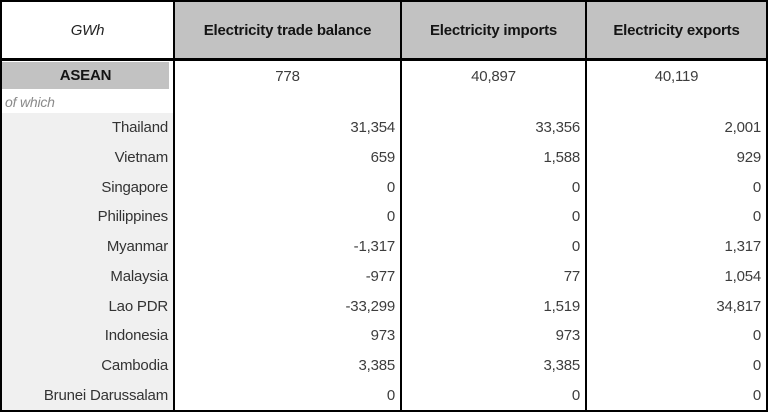 This screenshot has width=768, height=412. Describe the element at coordinates (286, 76) in the screenshot. I see `summary-trade-balance-value: 778` at that location.